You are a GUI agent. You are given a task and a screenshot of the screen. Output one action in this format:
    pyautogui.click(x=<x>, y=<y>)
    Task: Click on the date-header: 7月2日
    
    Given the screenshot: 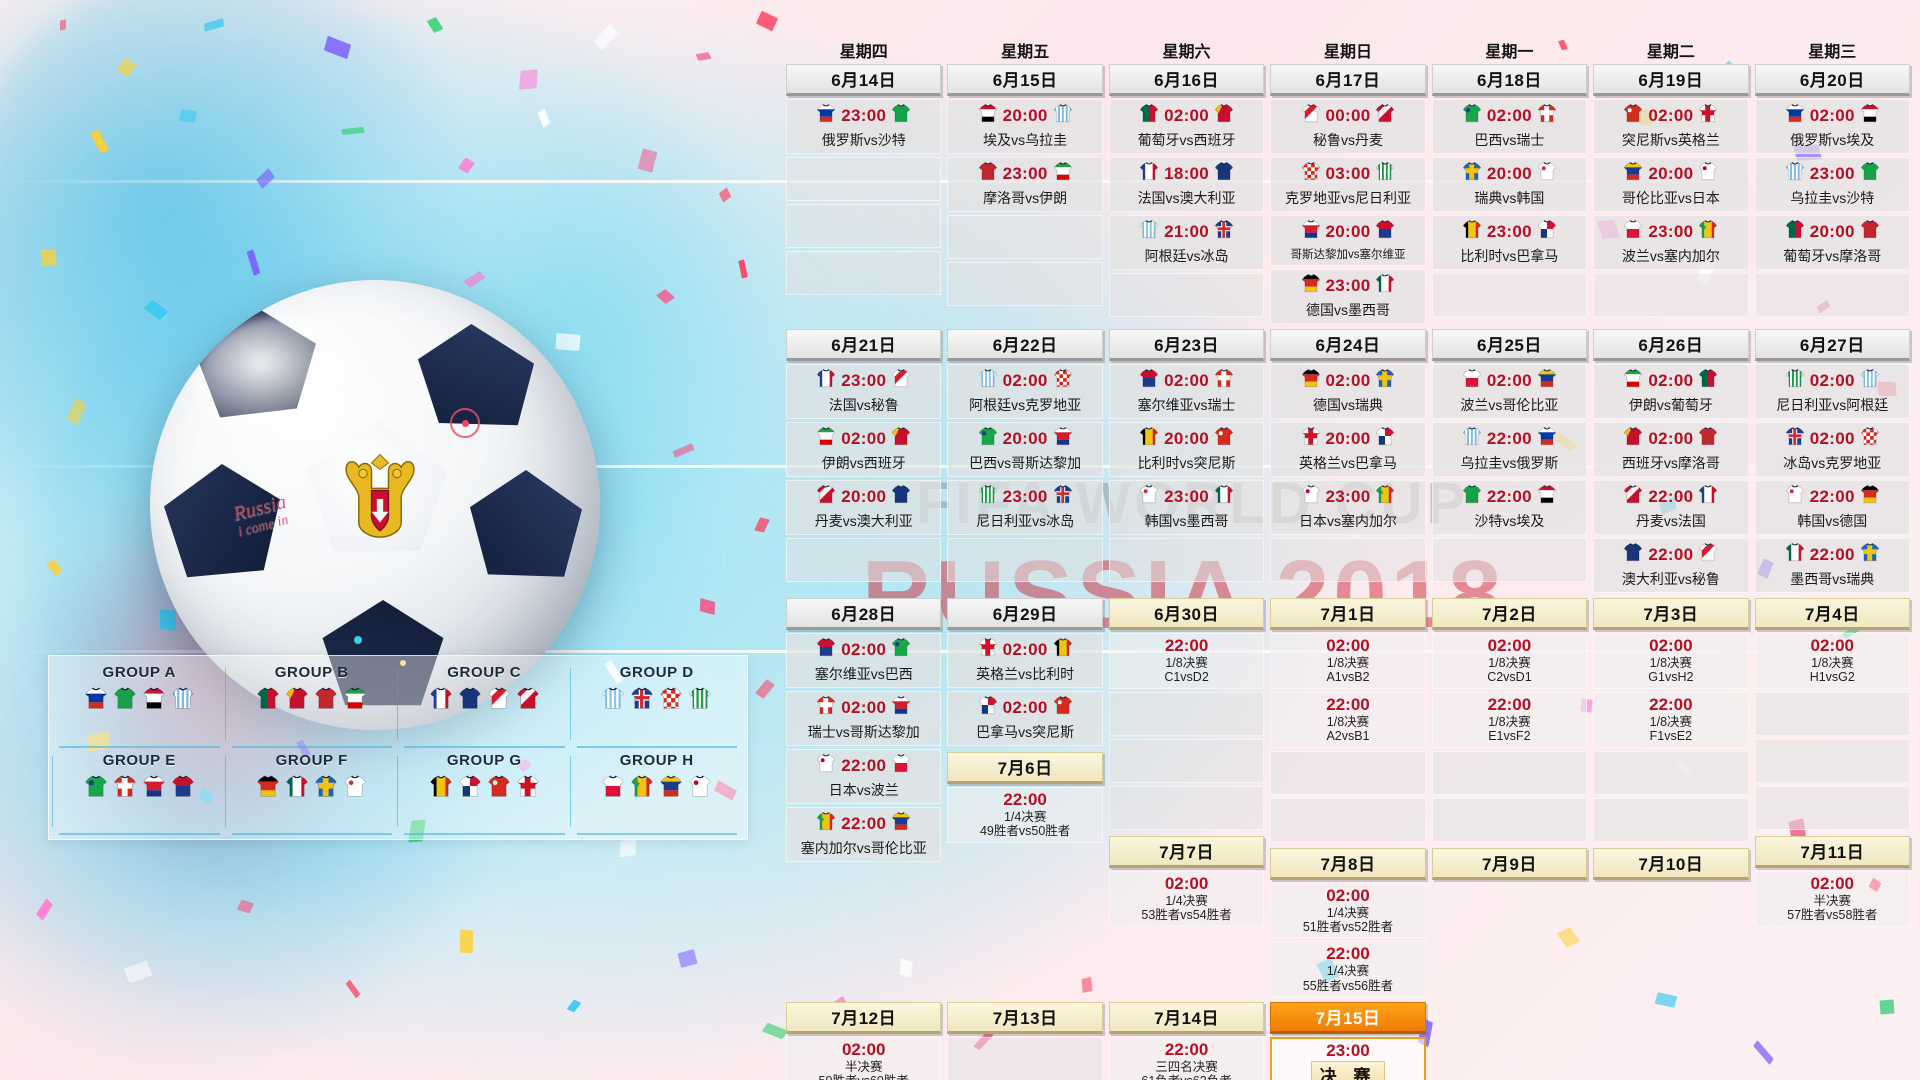 What is the action you would take?
    pyautogui.click(x=1509, y=614)
    